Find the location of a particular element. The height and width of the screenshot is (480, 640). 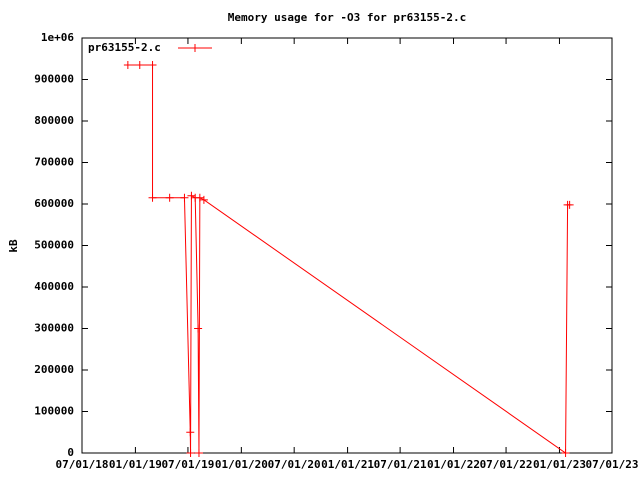

y-tick-label: 300000 is located at coordinates (54, 328).